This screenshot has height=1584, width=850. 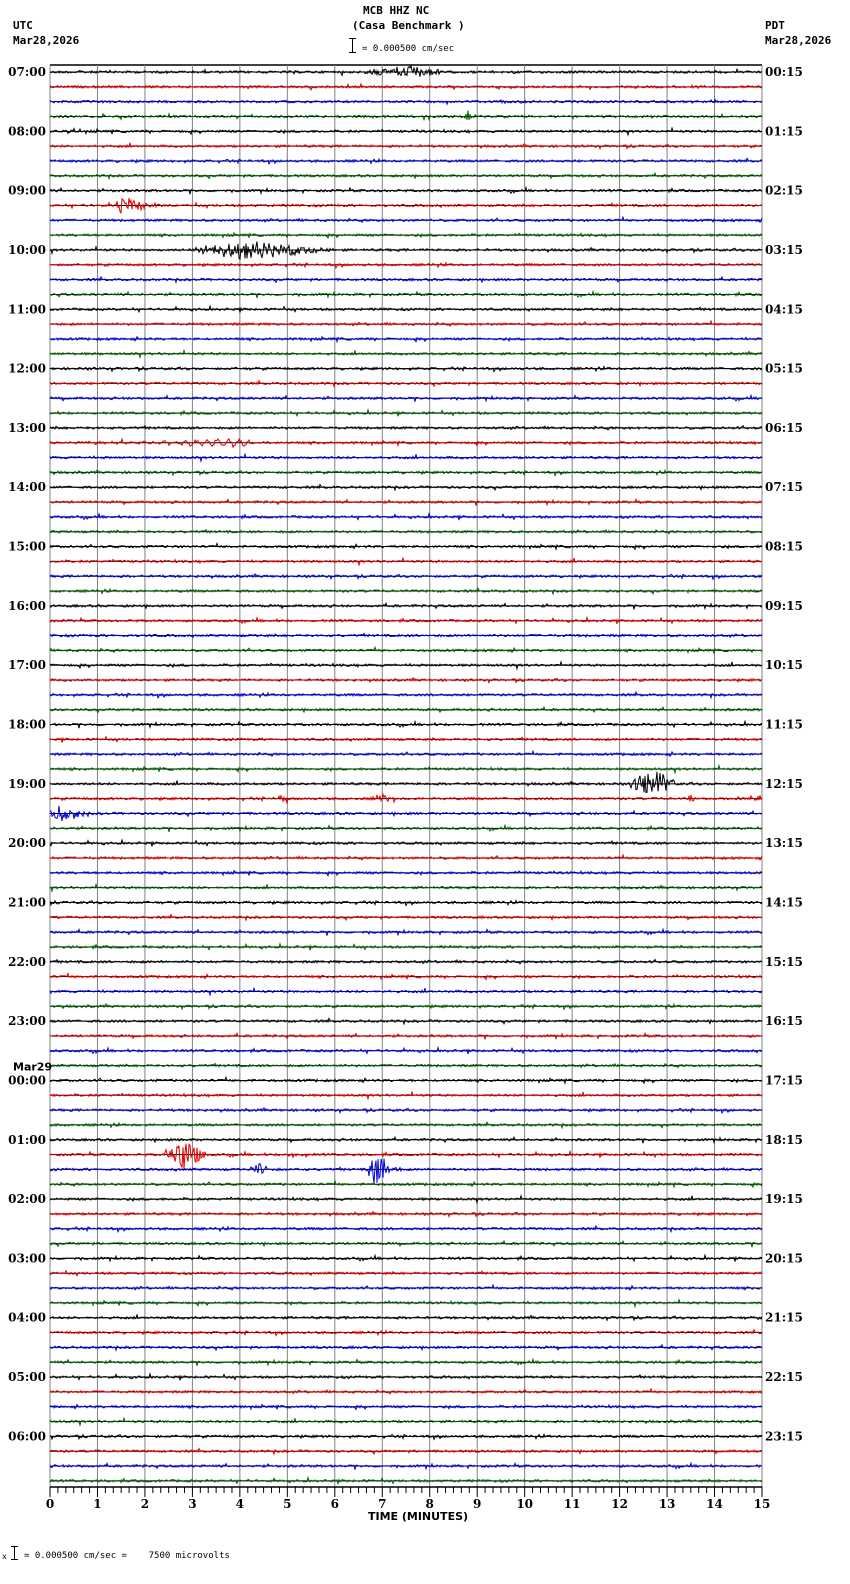 I want to click on utc-hour-label: 16:00, so click(x=27, y=606).